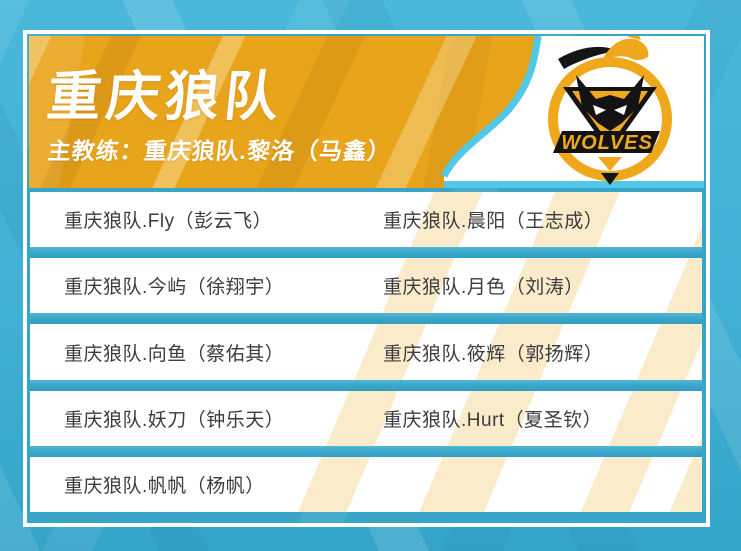 Image resolution: width=741 pixels, height=551 pixels. I want to click on roster-row: 重庆狼队.帆帆（杨帆）, so click(366, 484).